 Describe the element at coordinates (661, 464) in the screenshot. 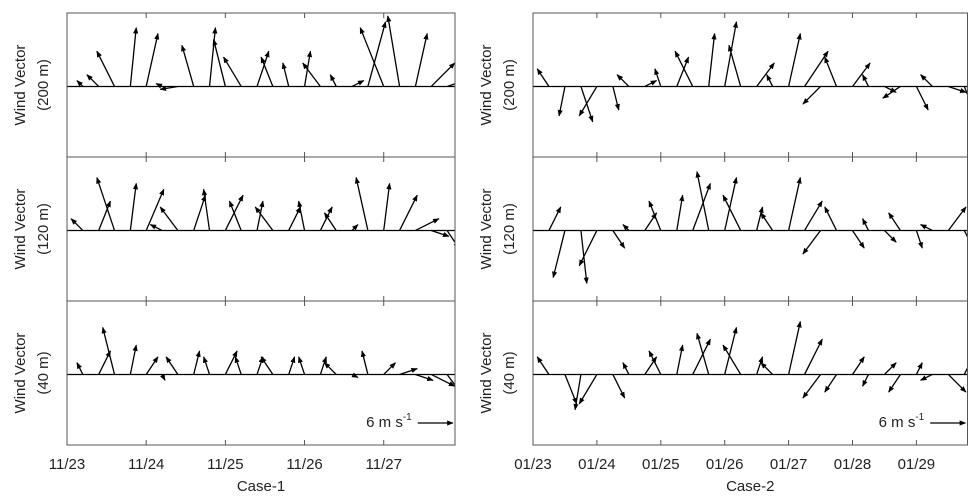

I see `x-tick-label: 01/25` at that location.